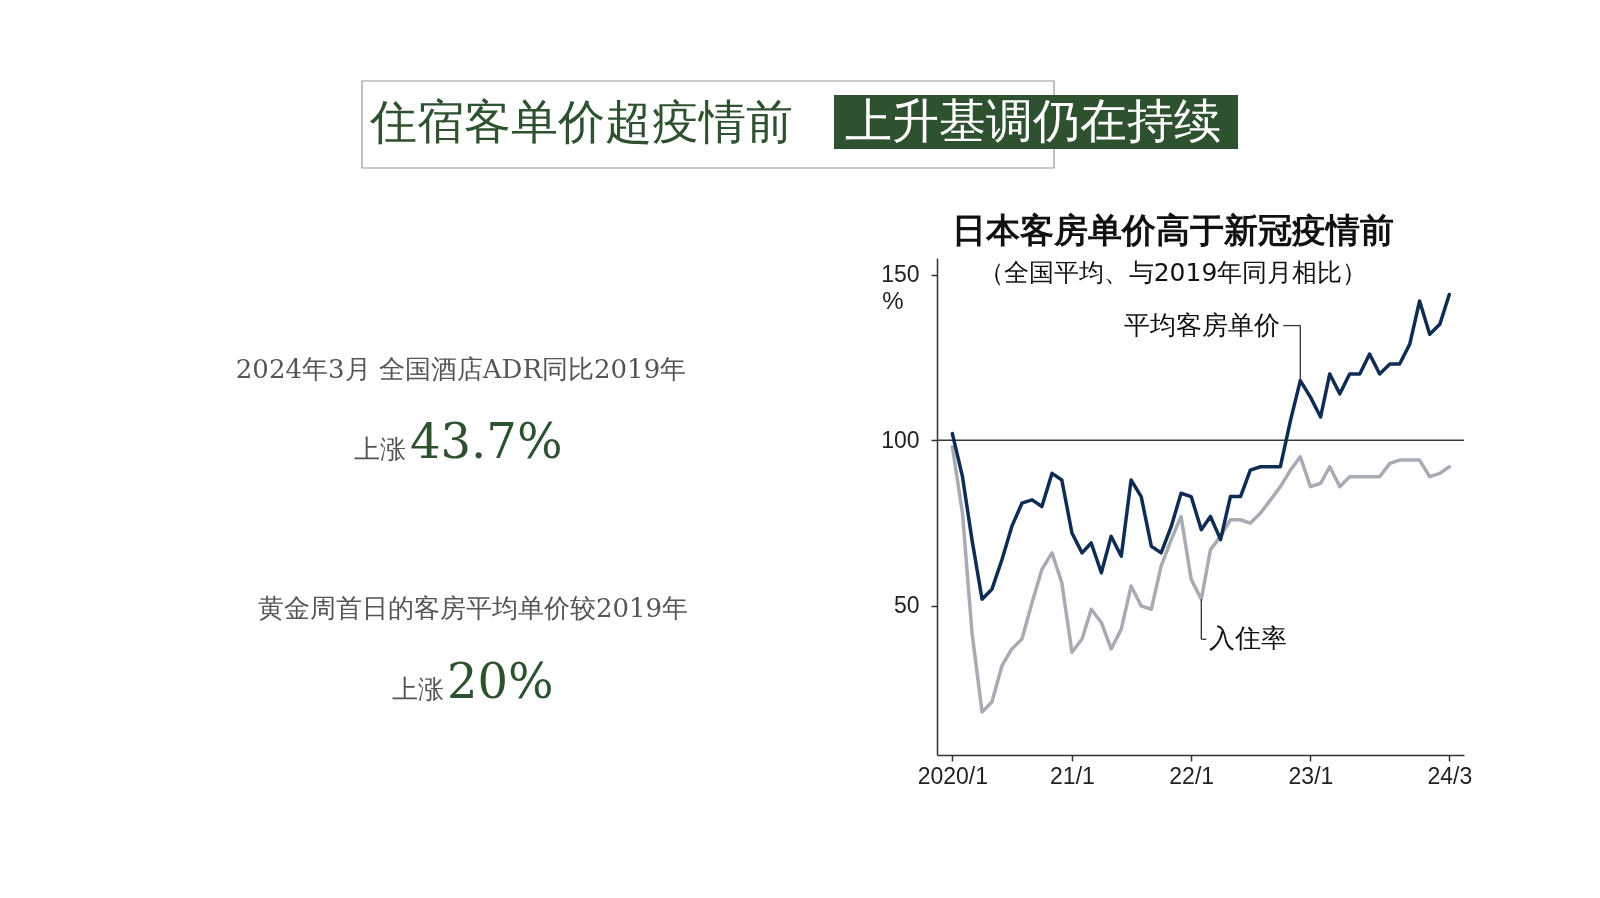  I want to click on x-tick-label: 21/1, so click(1072, 775).